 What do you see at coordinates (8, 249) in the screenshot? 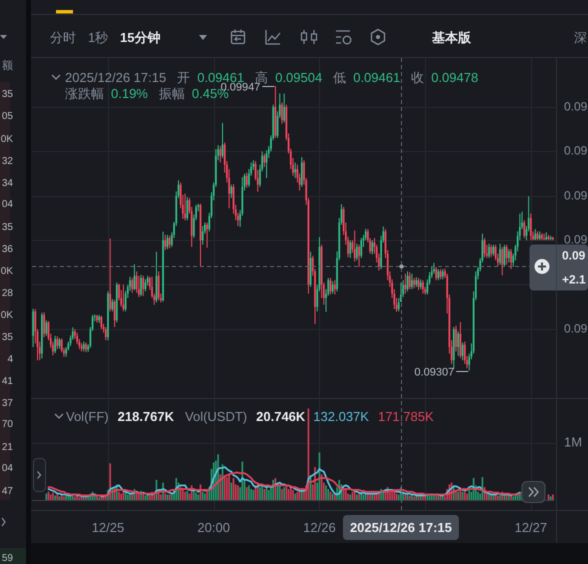
I see `text: 36` at bounding box center [8, 249].